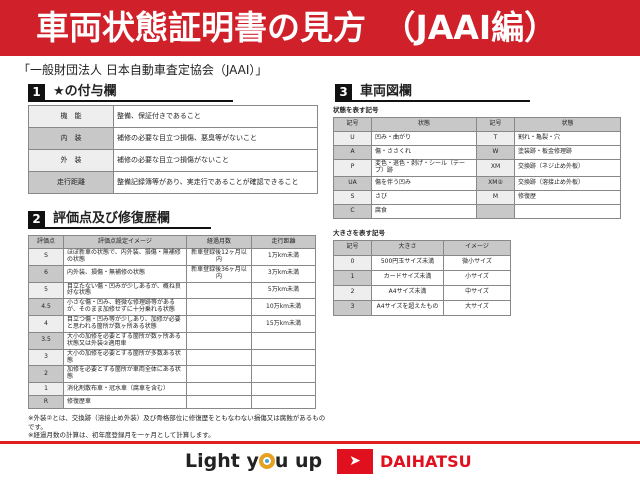  I want to click on table-cell: U, so click(352, 138).